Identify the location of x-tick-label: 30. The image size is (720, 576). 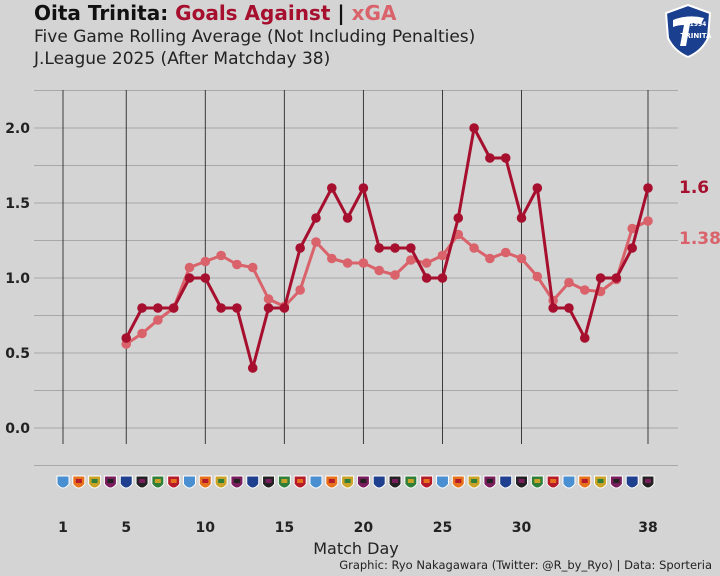
(522, 528).